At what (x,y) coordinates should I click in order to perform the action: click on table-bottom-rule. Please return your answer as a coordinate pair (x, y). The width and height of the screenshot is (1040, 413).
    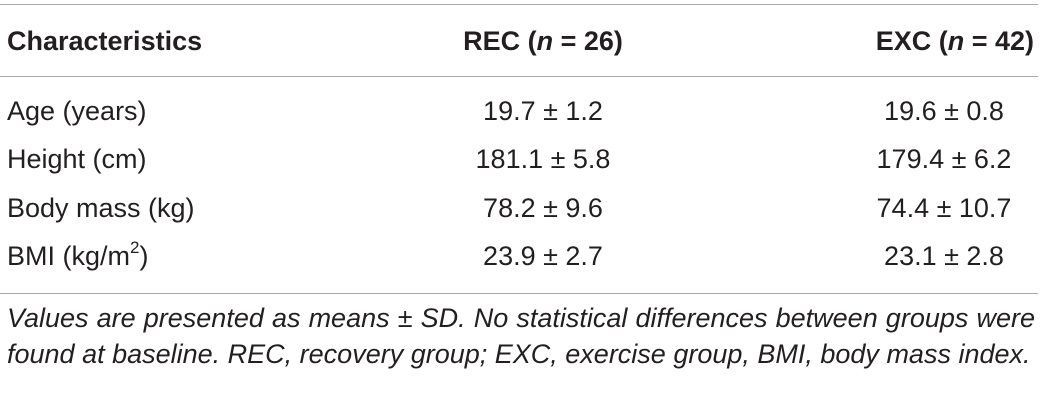
    Looking at the image, I should click on (519, 293).